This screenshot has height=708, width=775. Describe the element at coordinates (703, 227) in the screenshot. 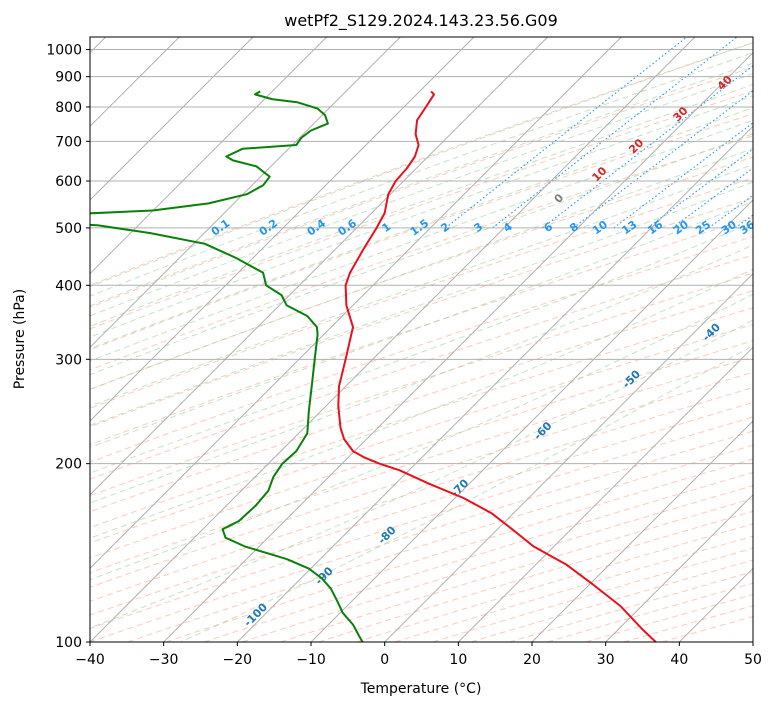

I see `mixing-ratio-label: 25` at that location.